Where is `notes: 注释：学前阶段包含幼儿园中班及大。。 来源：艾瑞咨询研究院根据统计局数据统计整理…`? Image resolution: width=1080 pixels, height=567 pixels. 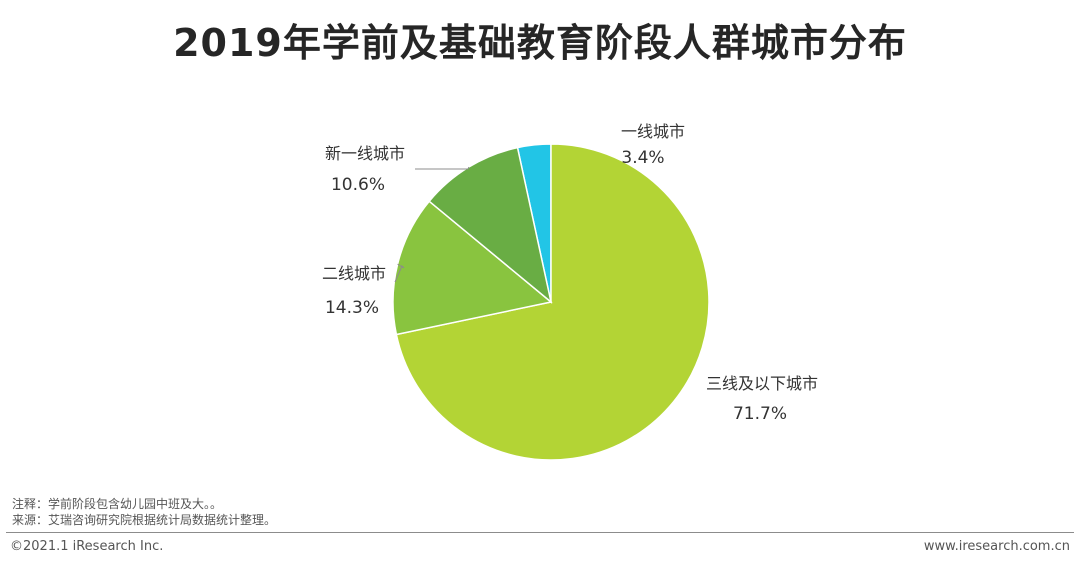
notes: 注释：学前阶段包含幼儿园中班及大。。 来源：艾瑞咨询研究院根据统计局数据统计整理… is located at coordinates (144, 512).